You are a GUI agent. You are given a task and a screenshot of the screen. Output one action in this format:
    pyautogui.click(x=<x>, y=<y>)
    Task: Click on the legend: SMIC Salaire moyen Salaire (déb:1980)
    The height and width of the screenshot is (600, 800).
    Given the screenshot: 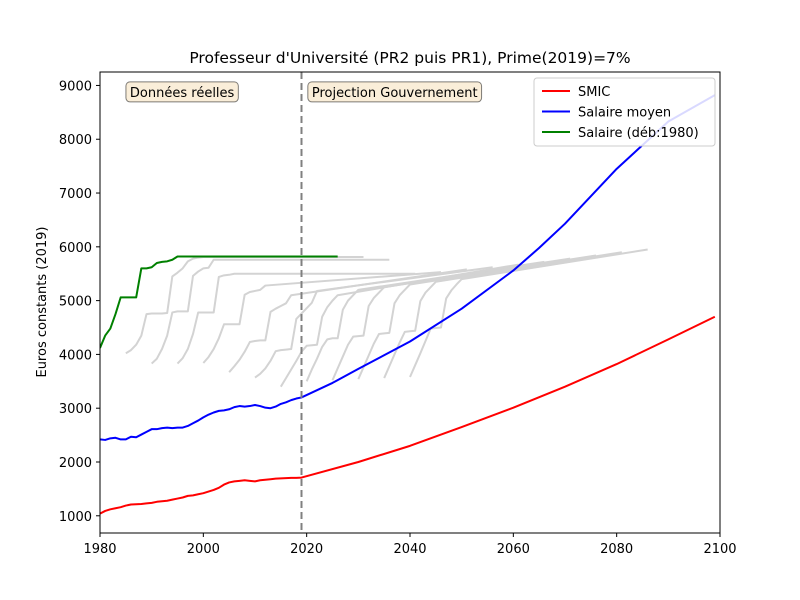 What is the action you would take?
    pyautogui.click(x=624, y=112)
    